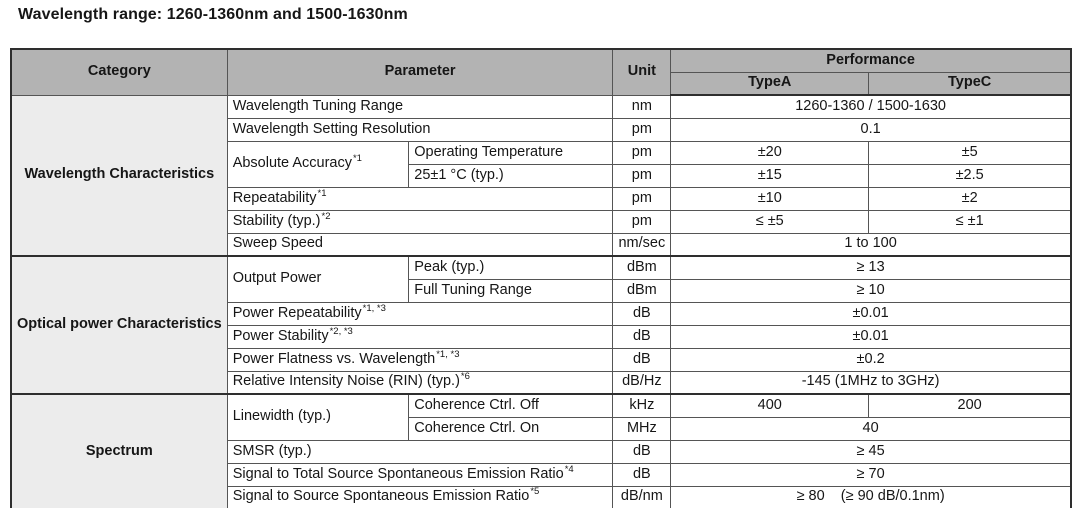 The height and width of the screenshot is (508, 1072). Describe the element at coordinates (420, 313) in the screenshot. I see `parameter-cell: Power Repeatability*1, *3` at that location.